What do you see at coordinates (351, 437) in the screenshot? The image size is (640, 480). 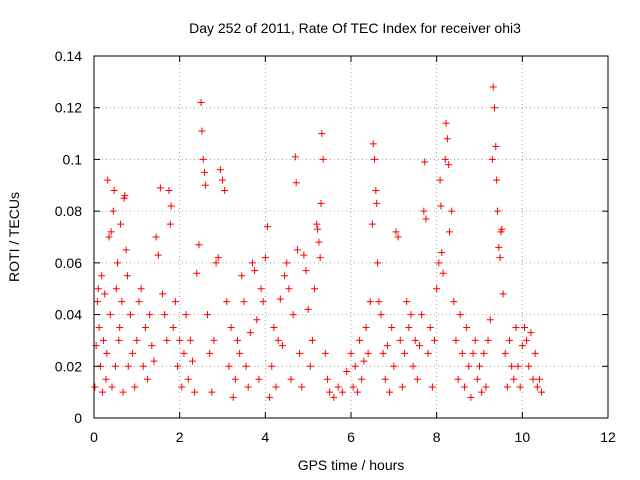 I see `x-tick-label: 6` at bounding box center [351, 437].